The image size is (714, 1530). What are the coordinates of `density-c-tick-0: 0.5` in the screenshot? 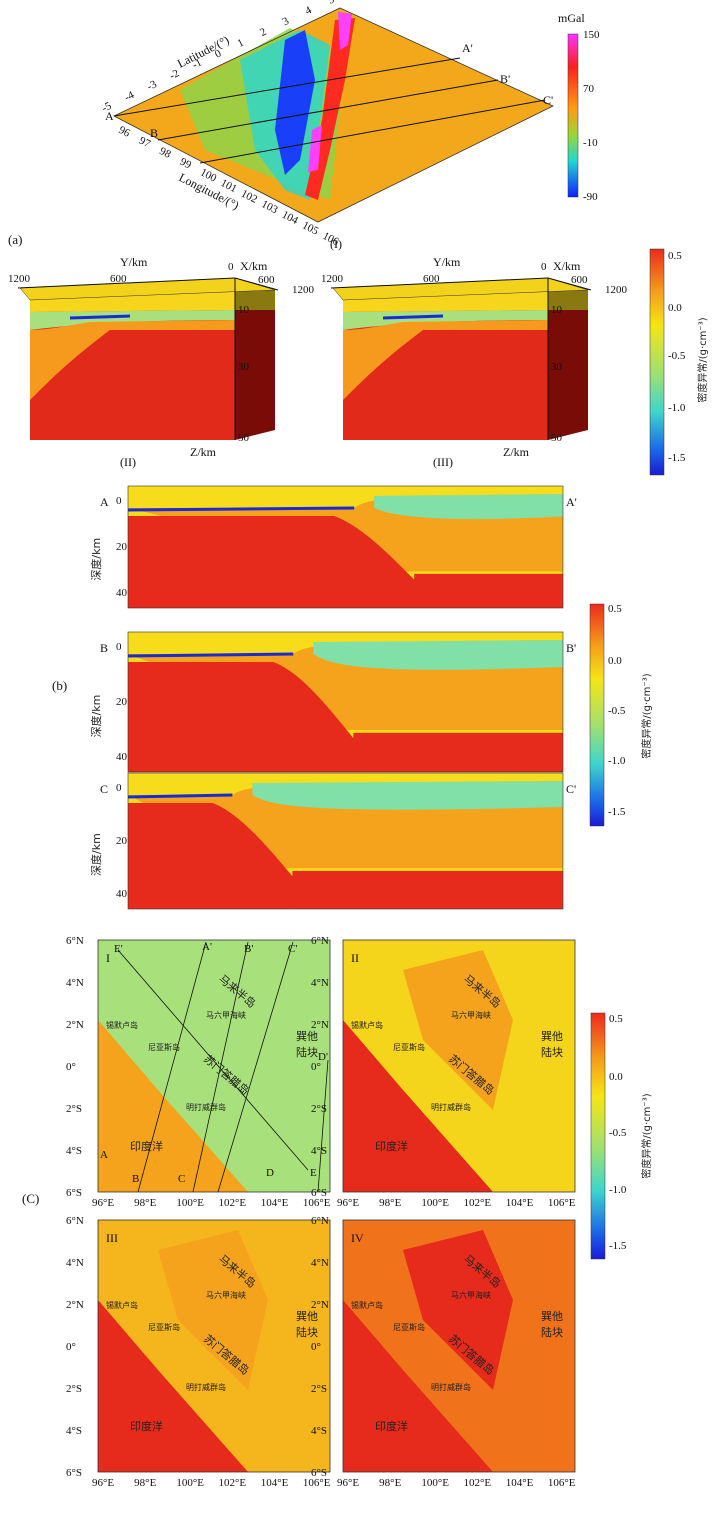 It's located at (616, 1019).